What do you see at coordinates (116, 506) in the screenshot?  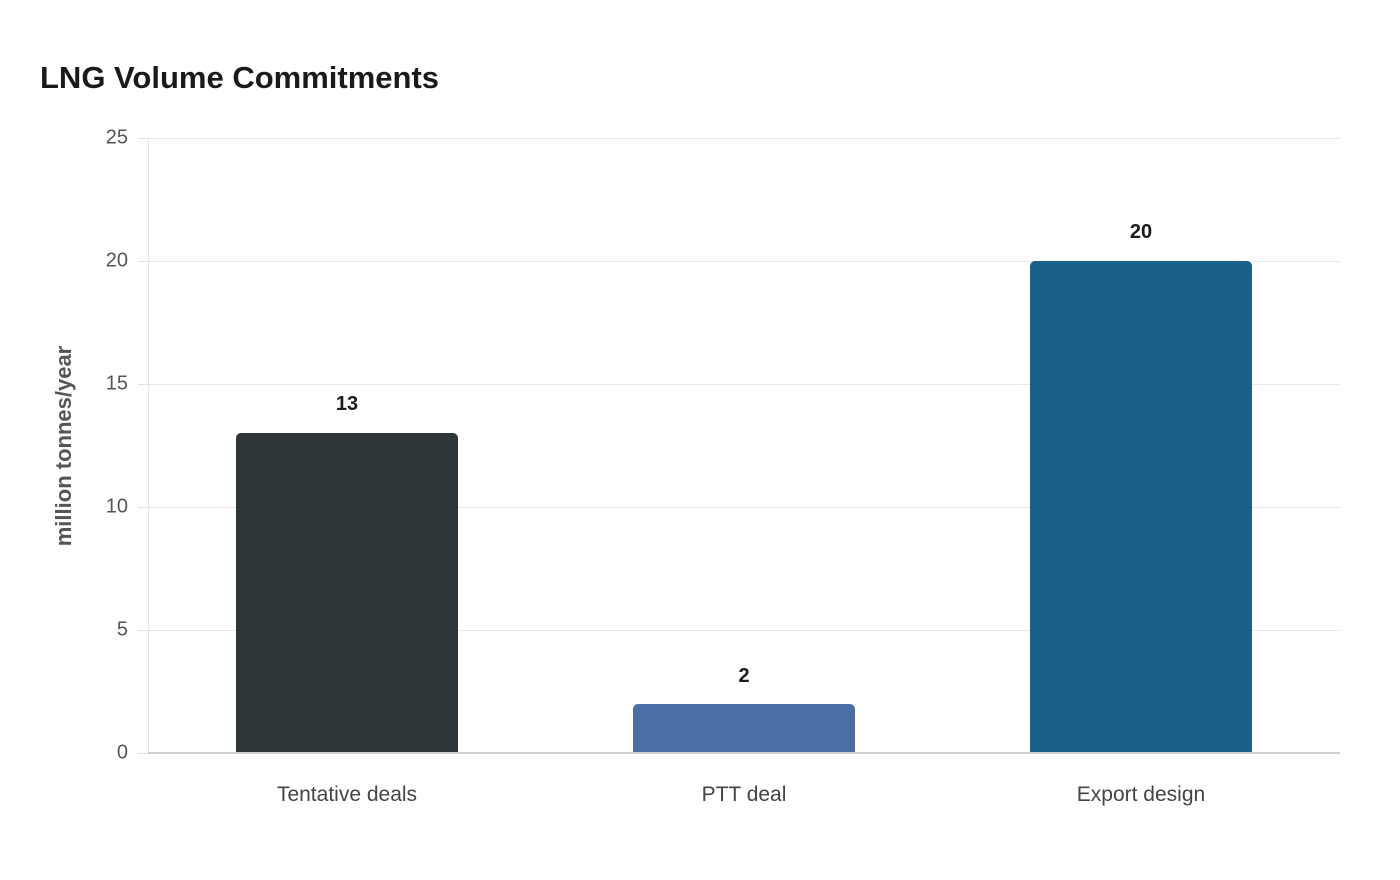 I see `y-tick-label: 10` at bounding box center [116, 506].